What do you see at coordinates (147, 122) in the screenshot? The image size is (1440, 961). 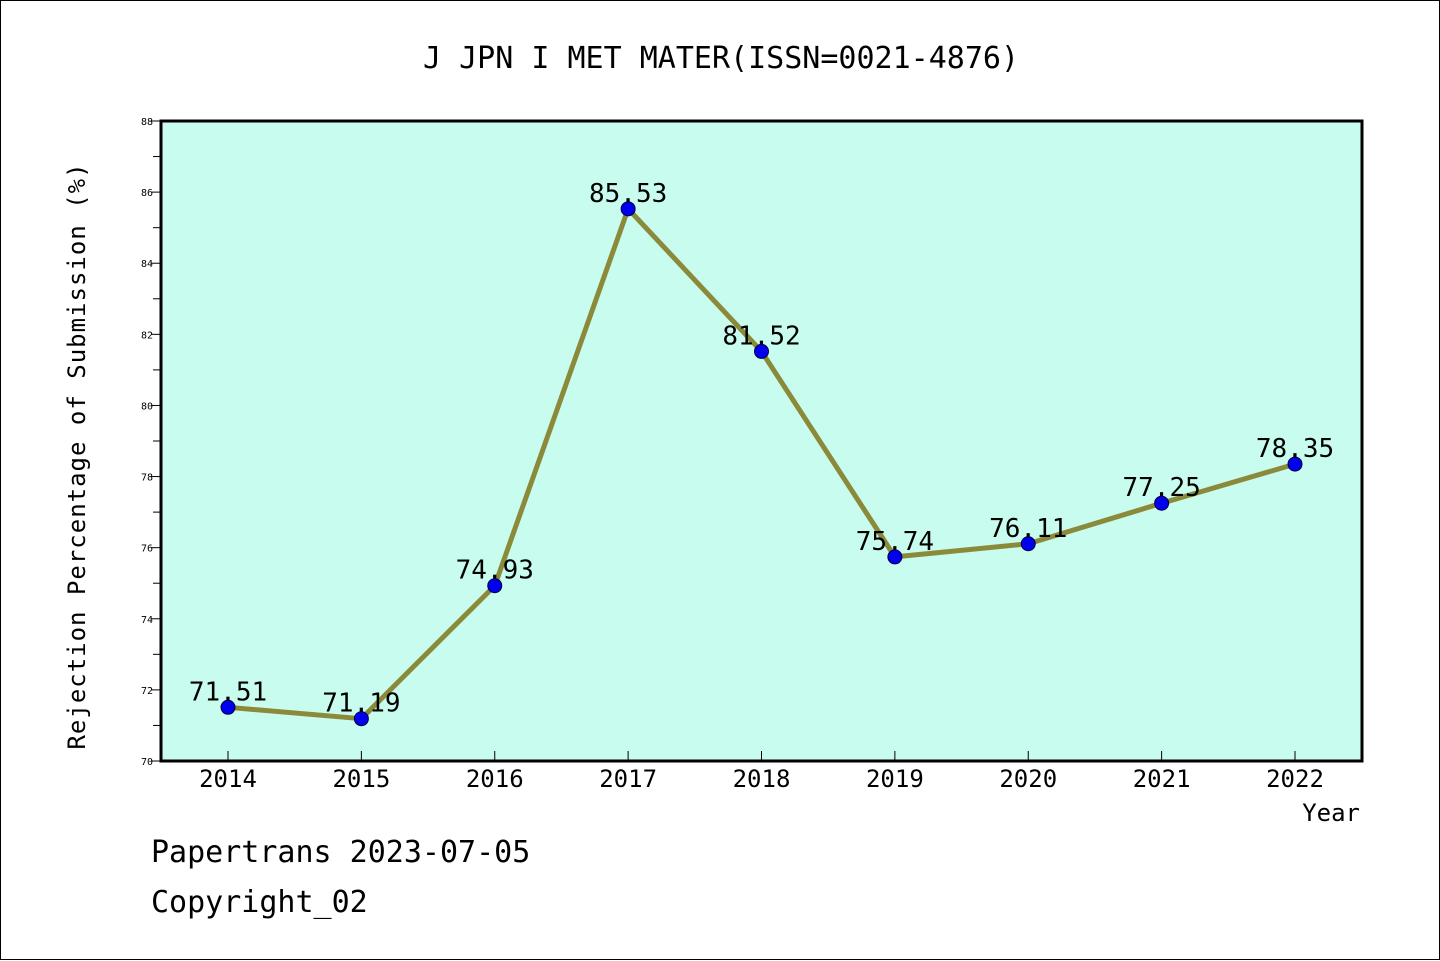 I see `y-tick-label: 88` at bounding box center [147, 122].